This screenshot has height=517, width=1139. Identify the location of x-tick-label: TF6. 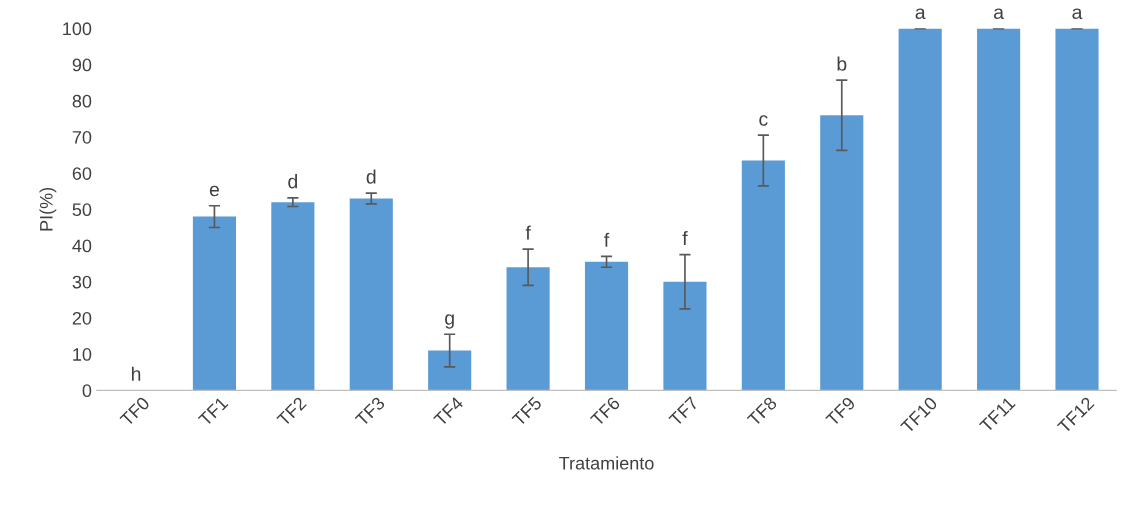
(605, 411).